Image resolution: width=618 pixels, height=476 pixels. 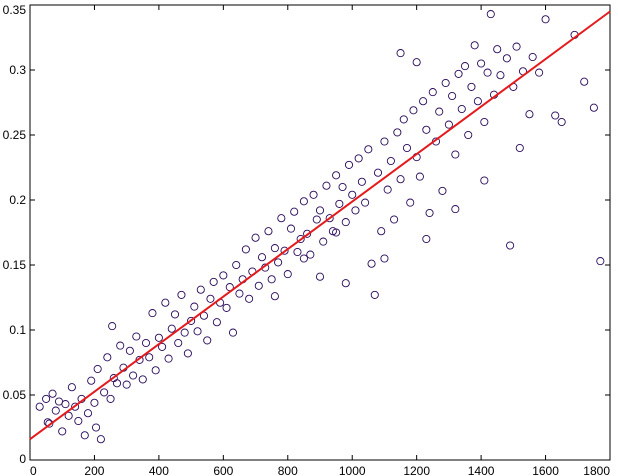 I want to click on x-tick-label: 800, so click(x=288, y=470).